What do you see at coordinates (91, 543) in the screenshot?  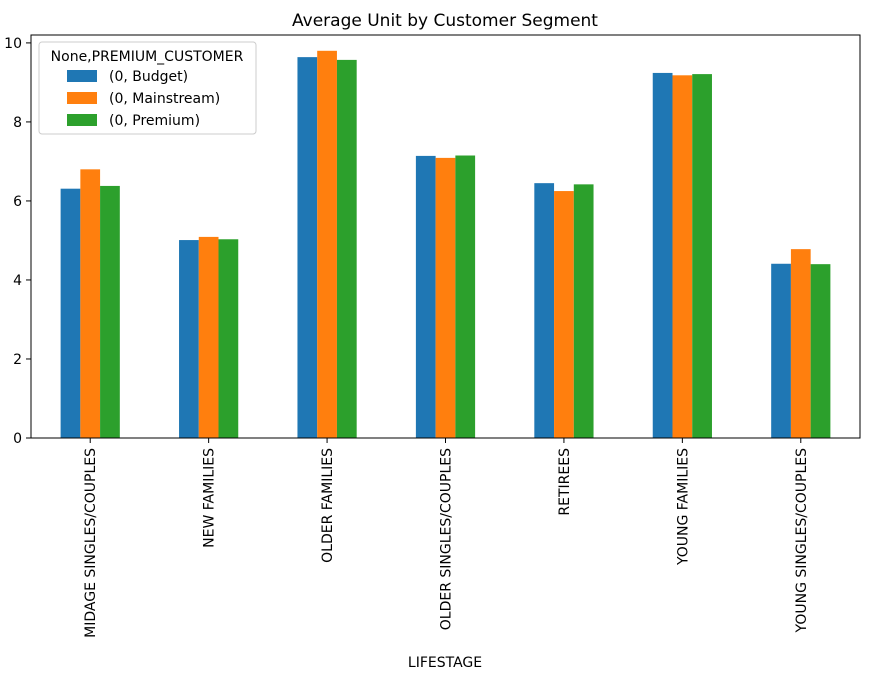 I see `x-tick-label: MIDAGE SINGLES/COUPLES` at bounding box center [91, 543].